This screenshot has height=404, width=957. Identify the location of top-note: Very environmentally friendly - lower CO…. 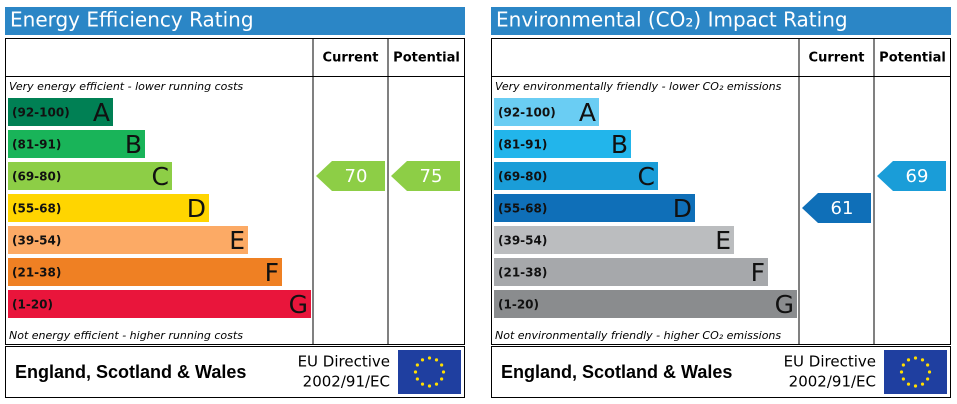
(638, 86).